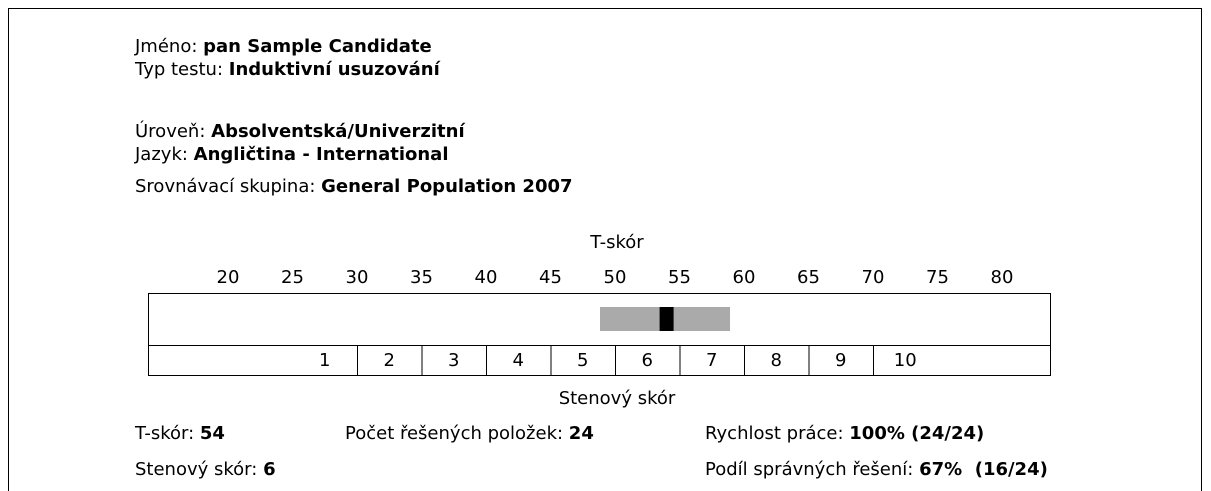  I want to click on sten-tick-label: 10, so click(905, 360).